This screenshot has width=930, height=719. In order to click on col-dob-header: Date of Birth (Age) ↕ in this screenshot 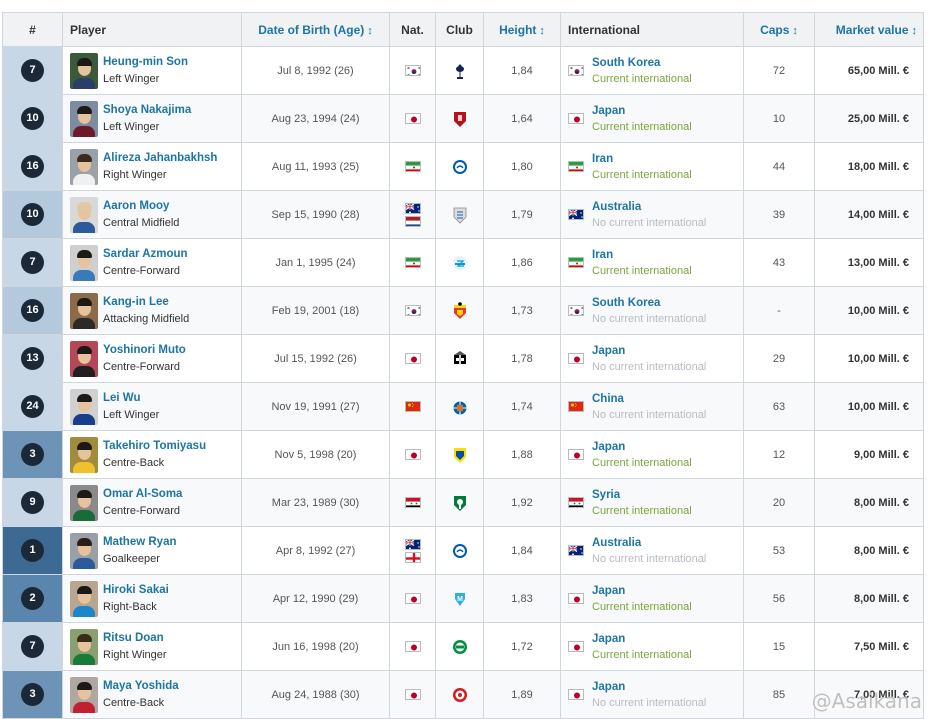, I will do `click(315, 29)`.